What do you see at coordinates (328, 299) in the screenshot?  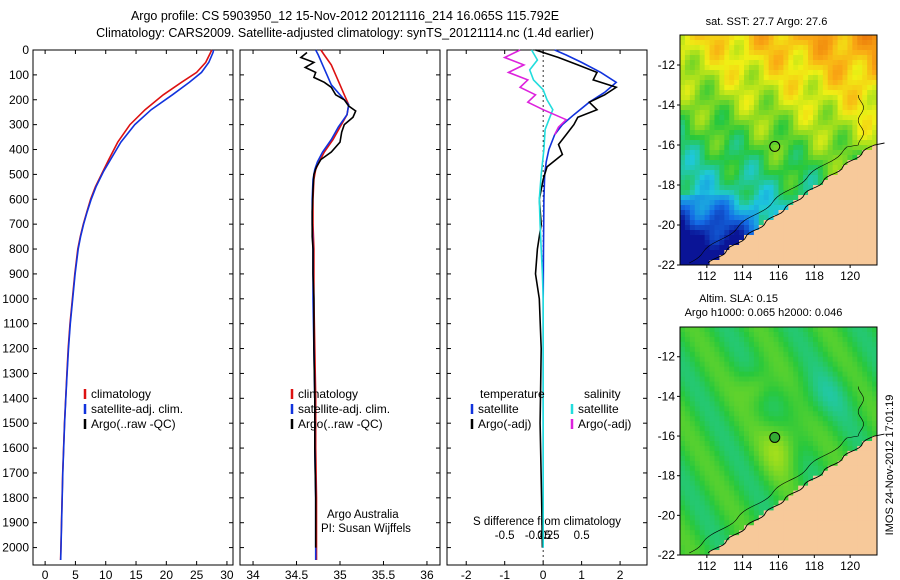 I see `series-line-argo-raw-qc-` at bounding box center [328, 299].